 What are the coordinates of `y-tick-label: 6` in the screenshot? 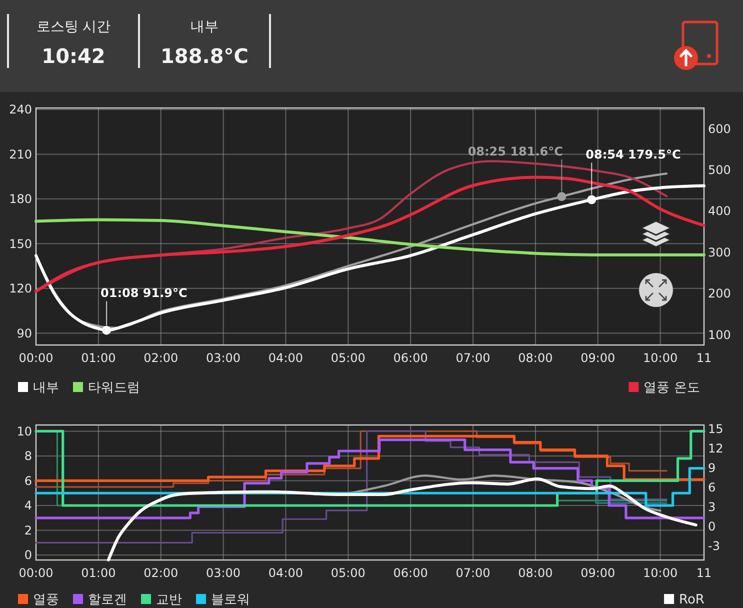 It's located at (28, 481).